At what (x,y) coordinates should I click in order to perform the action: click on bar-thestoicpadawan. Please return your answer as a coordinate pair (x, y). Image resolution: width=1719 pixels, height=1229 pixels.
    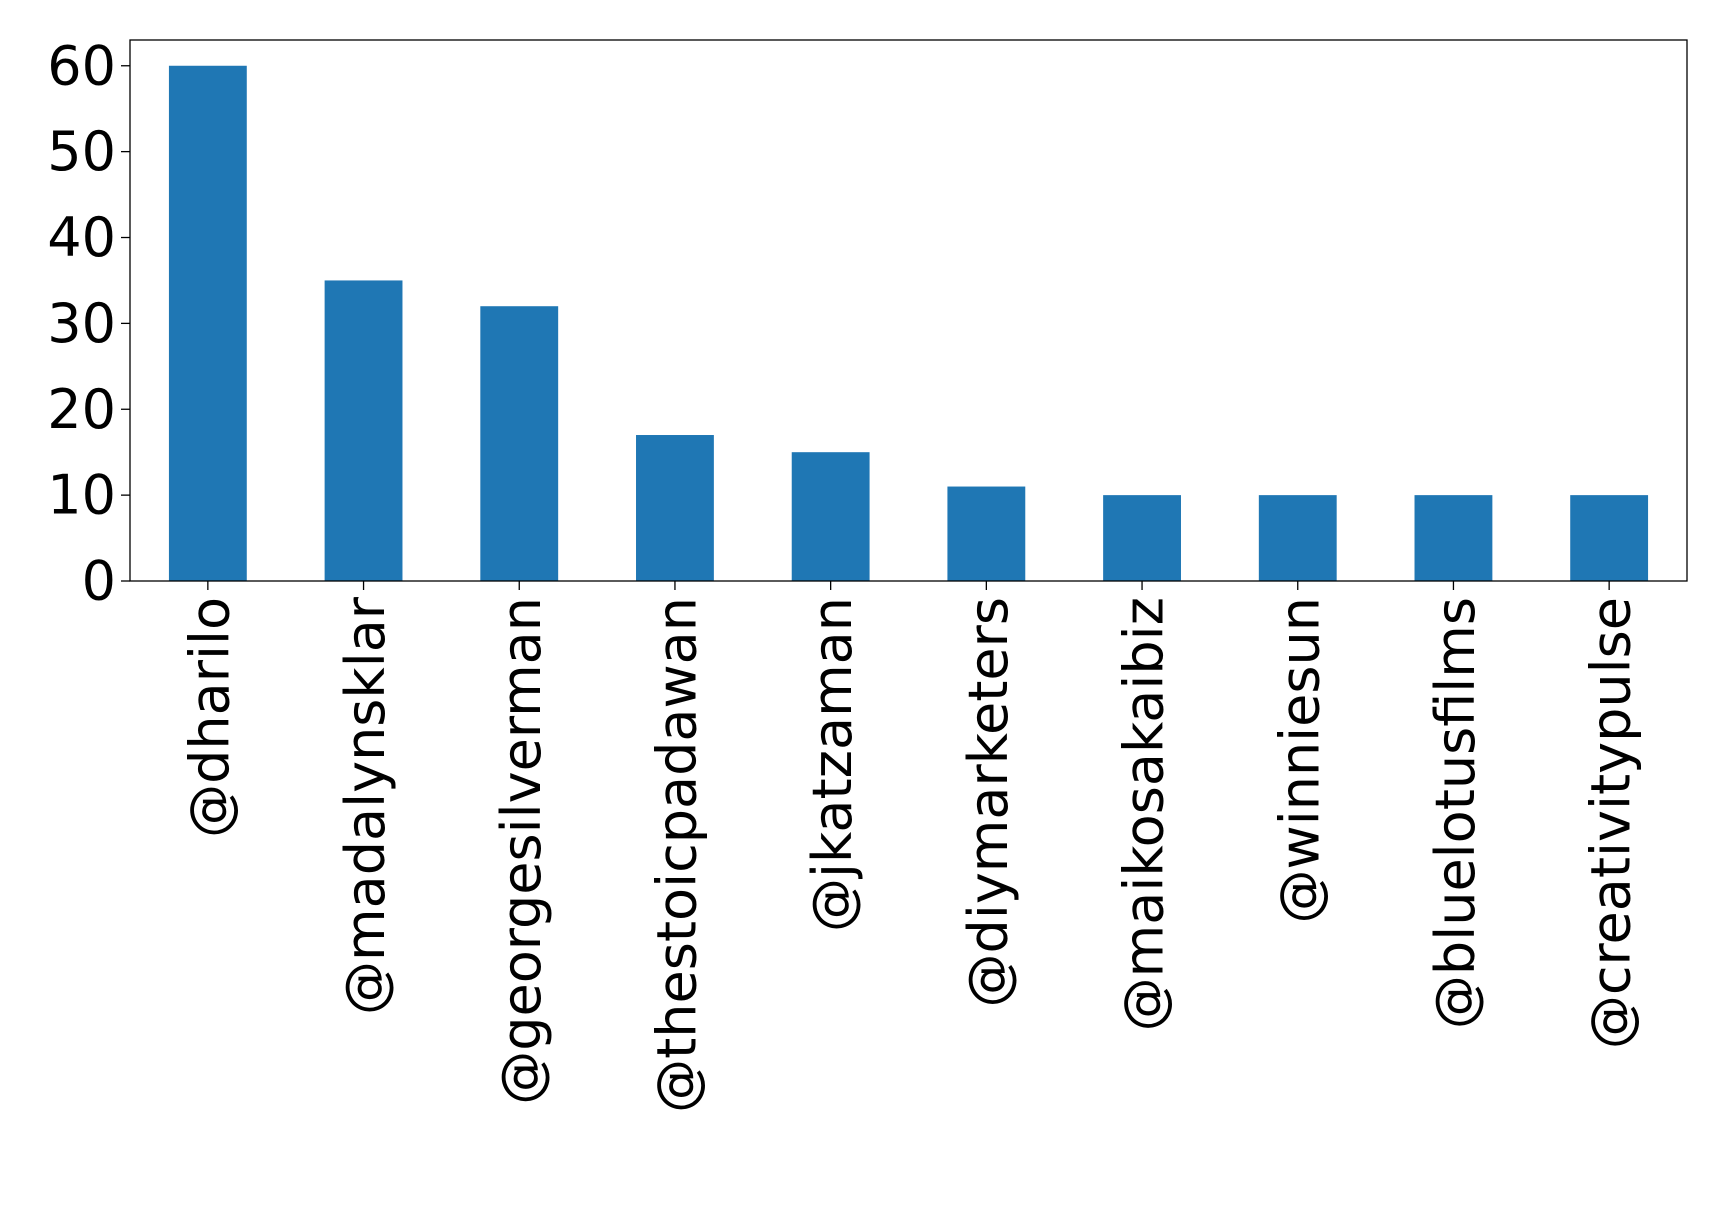
    Looking at the image, I should click on (675, 508).